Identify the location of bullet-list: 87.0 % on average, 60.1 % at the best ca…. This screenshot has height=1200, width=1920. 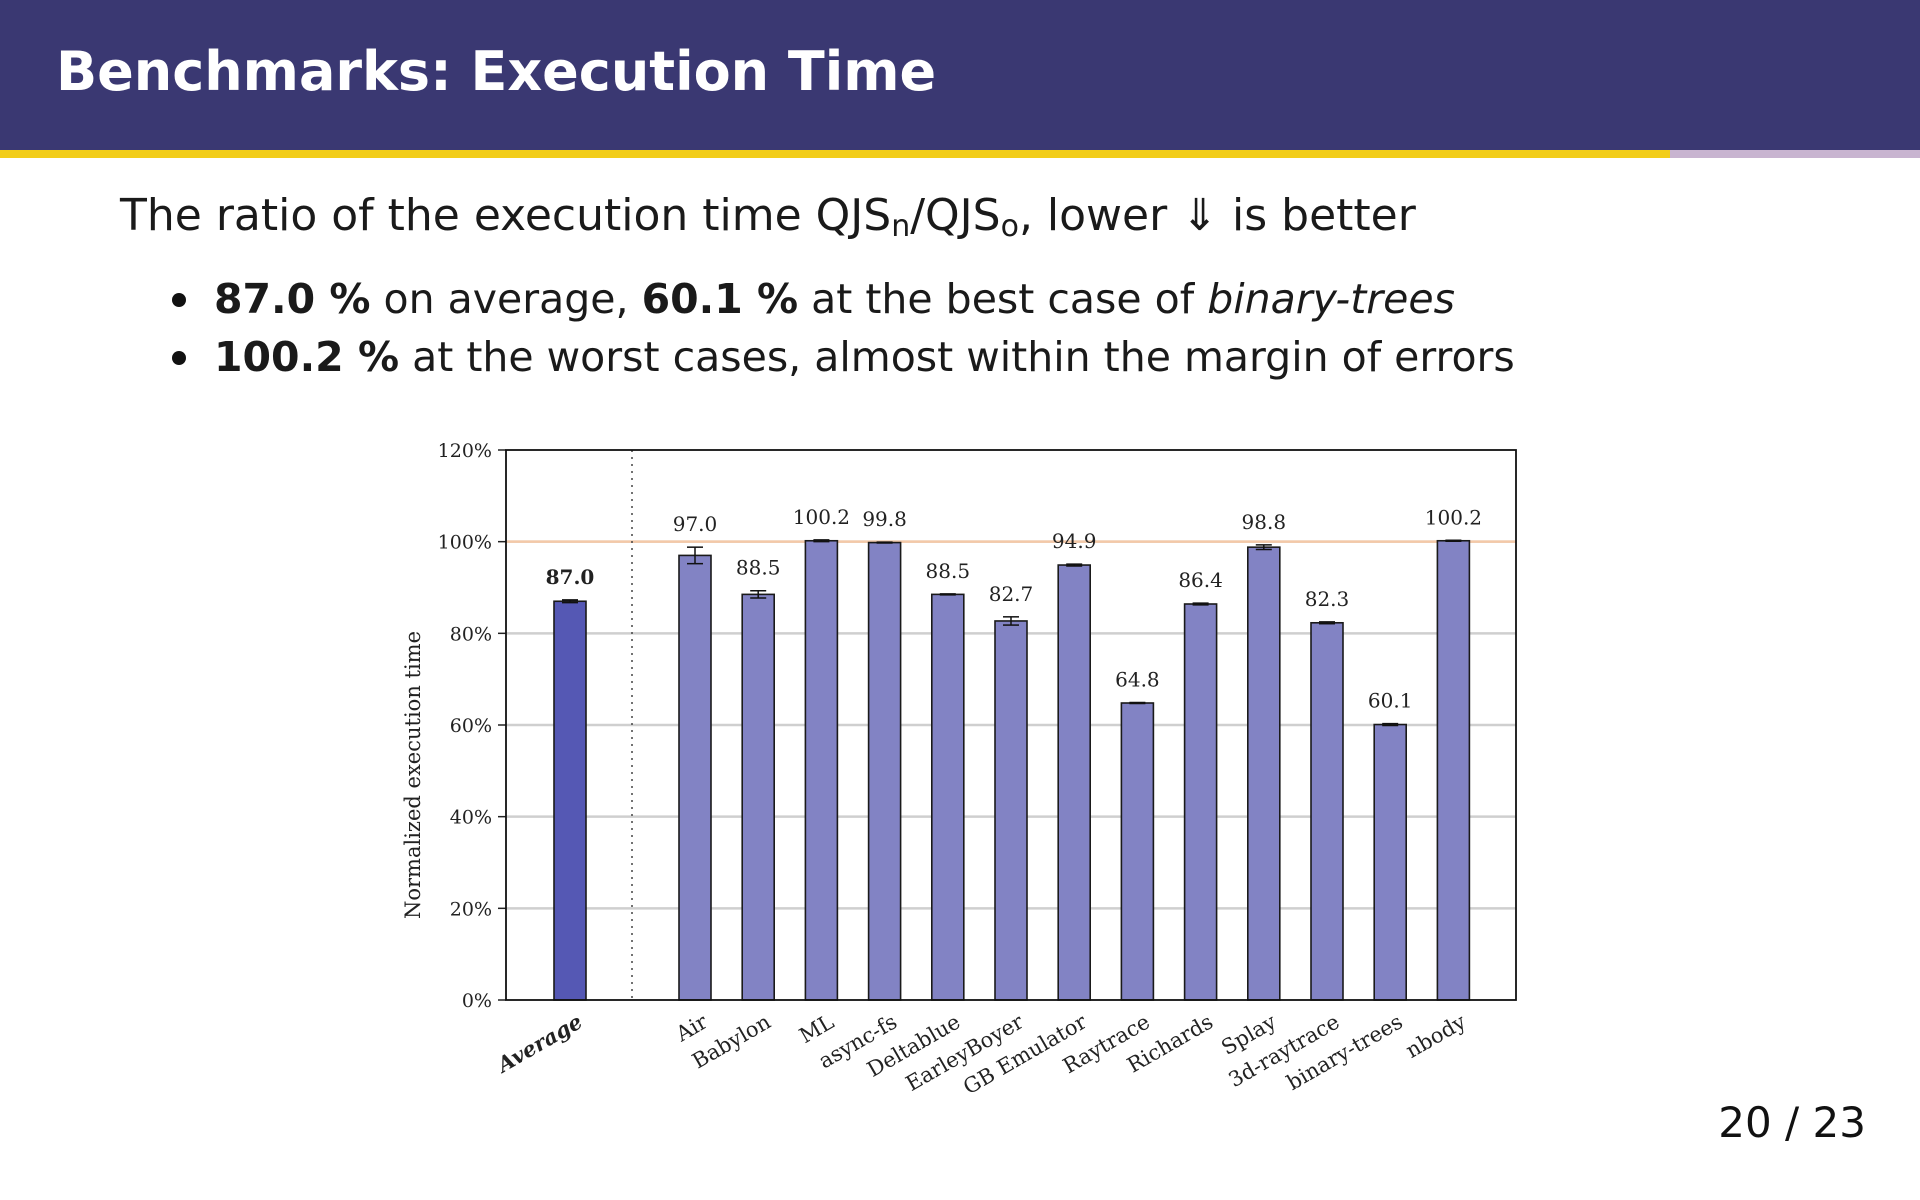
(841, 328).